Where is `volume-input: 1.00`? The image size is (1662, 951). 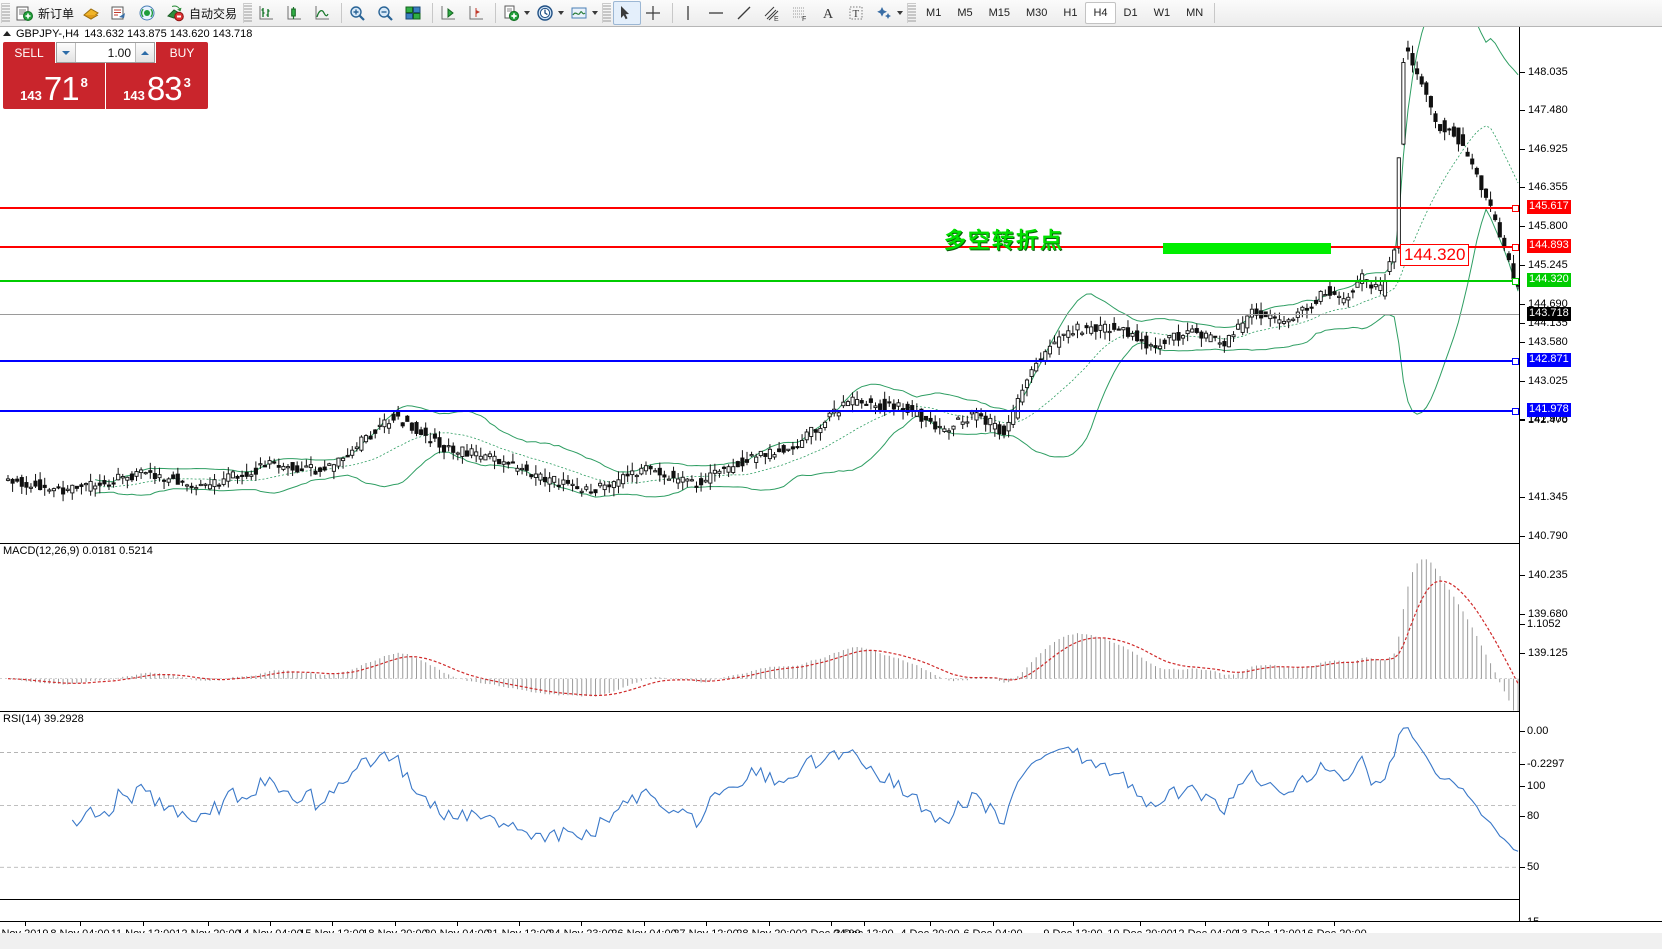 volume-input: 1.00 is located at coordinates (105, 52).